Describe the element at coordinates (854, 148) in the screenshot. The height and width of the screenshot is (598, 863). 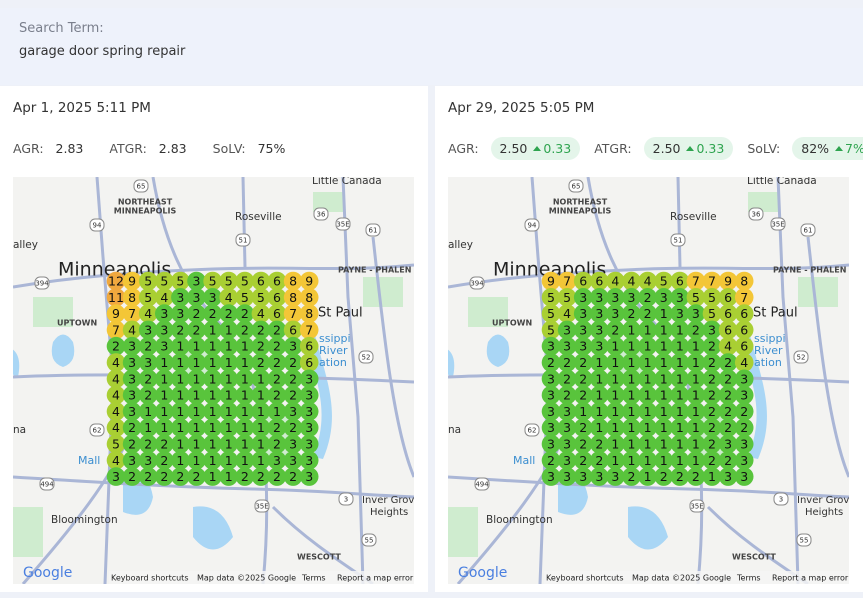
I see `change-value: 7%` at that location.